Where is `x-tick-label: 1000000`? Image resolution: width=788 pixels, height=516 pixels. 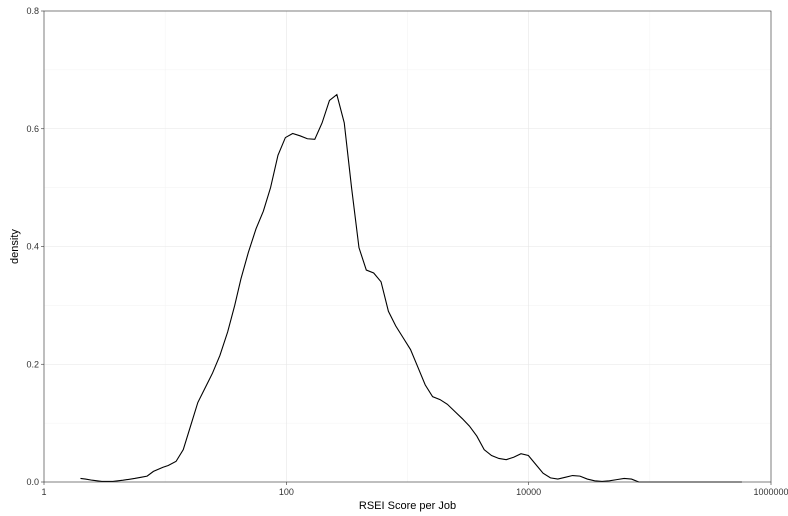
x-tick-label: 1000000 is located at coordinates (770, 492).